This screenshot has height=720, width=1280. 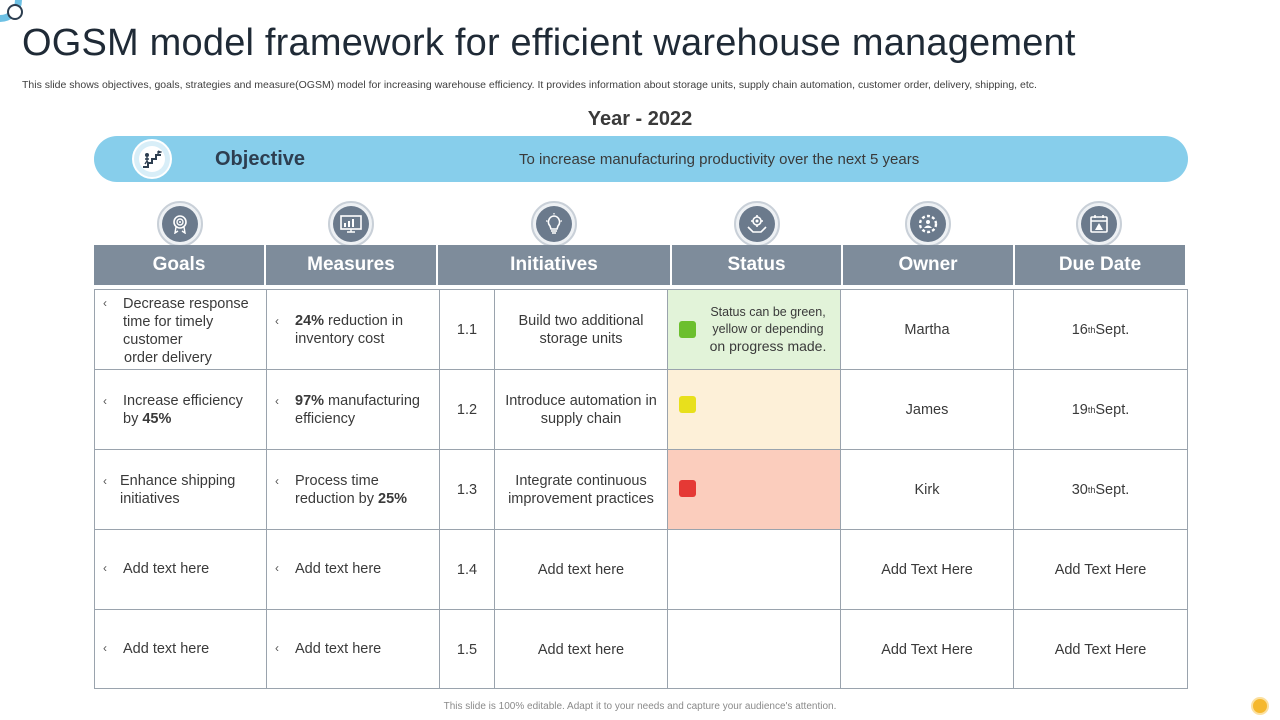 What do you see at coordinates (554, 265) in the screenshot?
I see `column-header-initiatives: Initiatives` at bounding box center [554, 265].